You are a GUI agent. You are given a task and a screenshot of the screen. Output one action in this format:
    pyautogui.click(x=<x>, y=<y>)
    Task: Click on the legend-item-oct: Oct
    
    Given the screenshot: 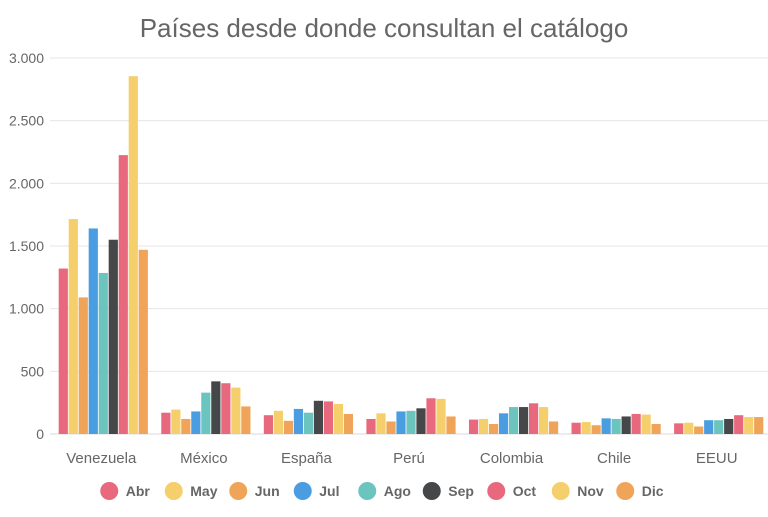 What is the action you would take?
    pyautogui.click(x=511, y=491)
    